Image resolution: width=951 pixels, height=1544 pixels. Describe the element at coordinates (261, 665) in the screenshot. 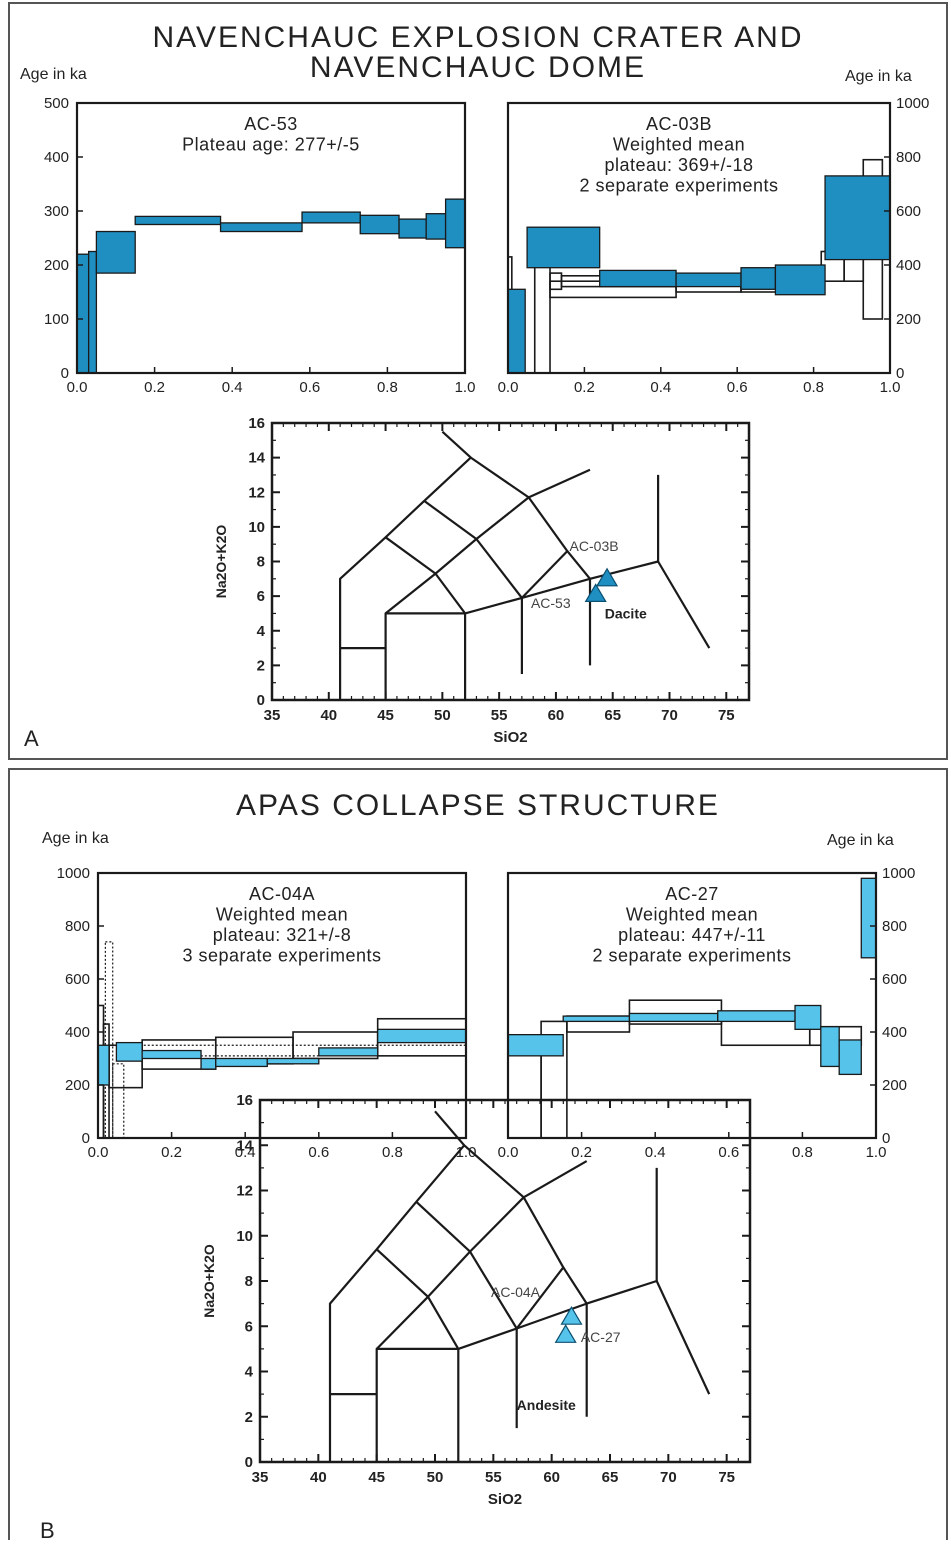

I see `c2-y-tick-label-1: 2` at that location.